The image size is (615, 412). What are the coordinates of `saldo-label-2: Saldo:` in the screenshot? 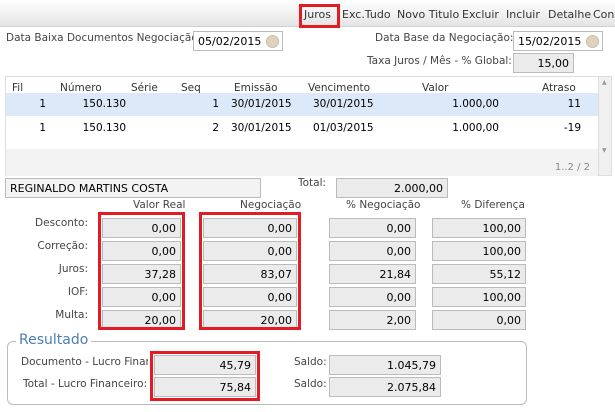 It's located at (310, 384).